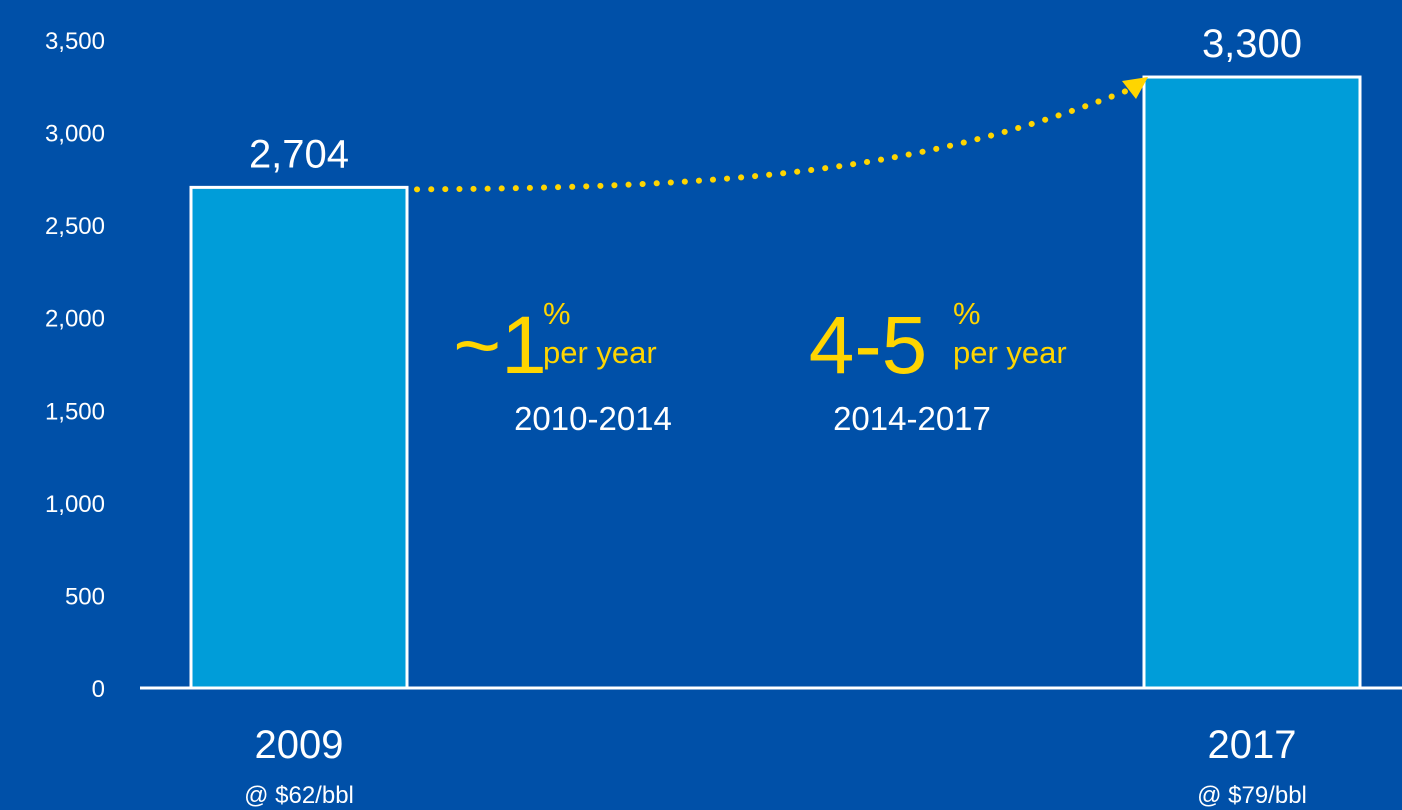  Describe the element at coordinates (967, 313) in the screenshot. I see `annotation-2-percent: %` at that location.